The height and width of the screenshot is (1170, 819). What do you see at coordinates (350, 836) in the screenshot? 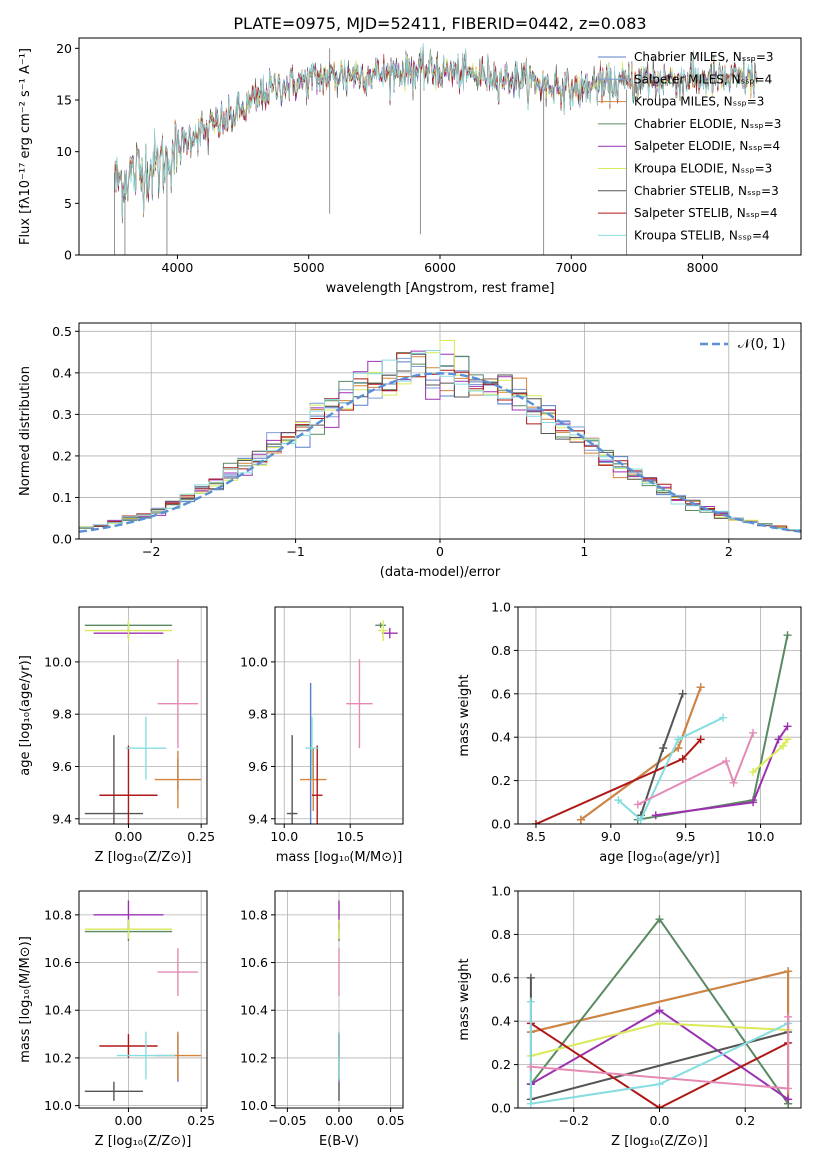
I see `x-tick-label: 10.5` at bounding box center [350, 836].